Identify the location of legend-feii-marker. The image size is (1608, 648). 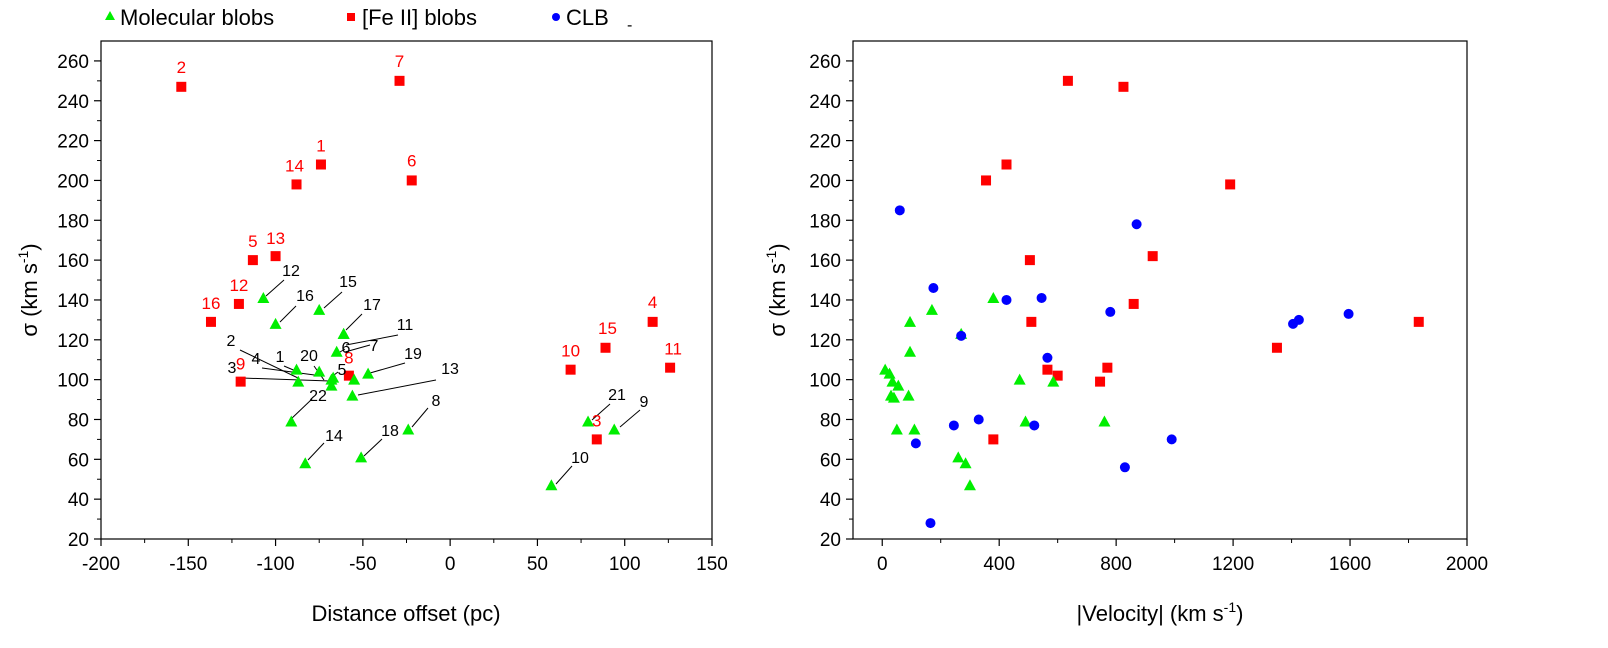
(351, 17).